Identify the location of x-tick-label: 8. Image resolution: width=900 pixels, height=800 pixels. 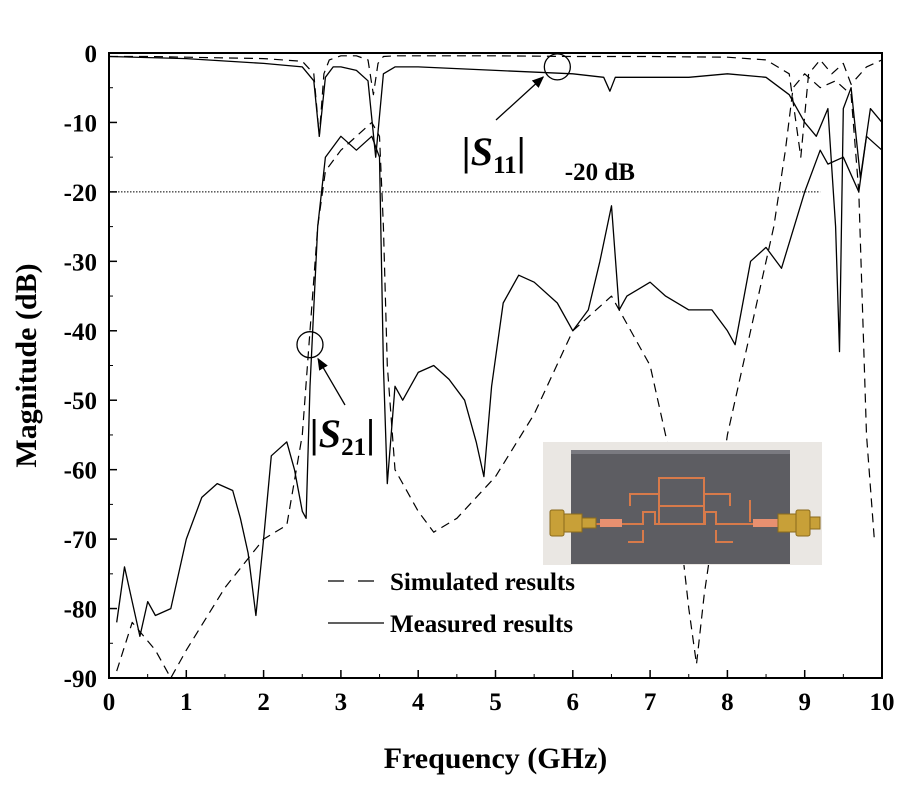
(727, 702).